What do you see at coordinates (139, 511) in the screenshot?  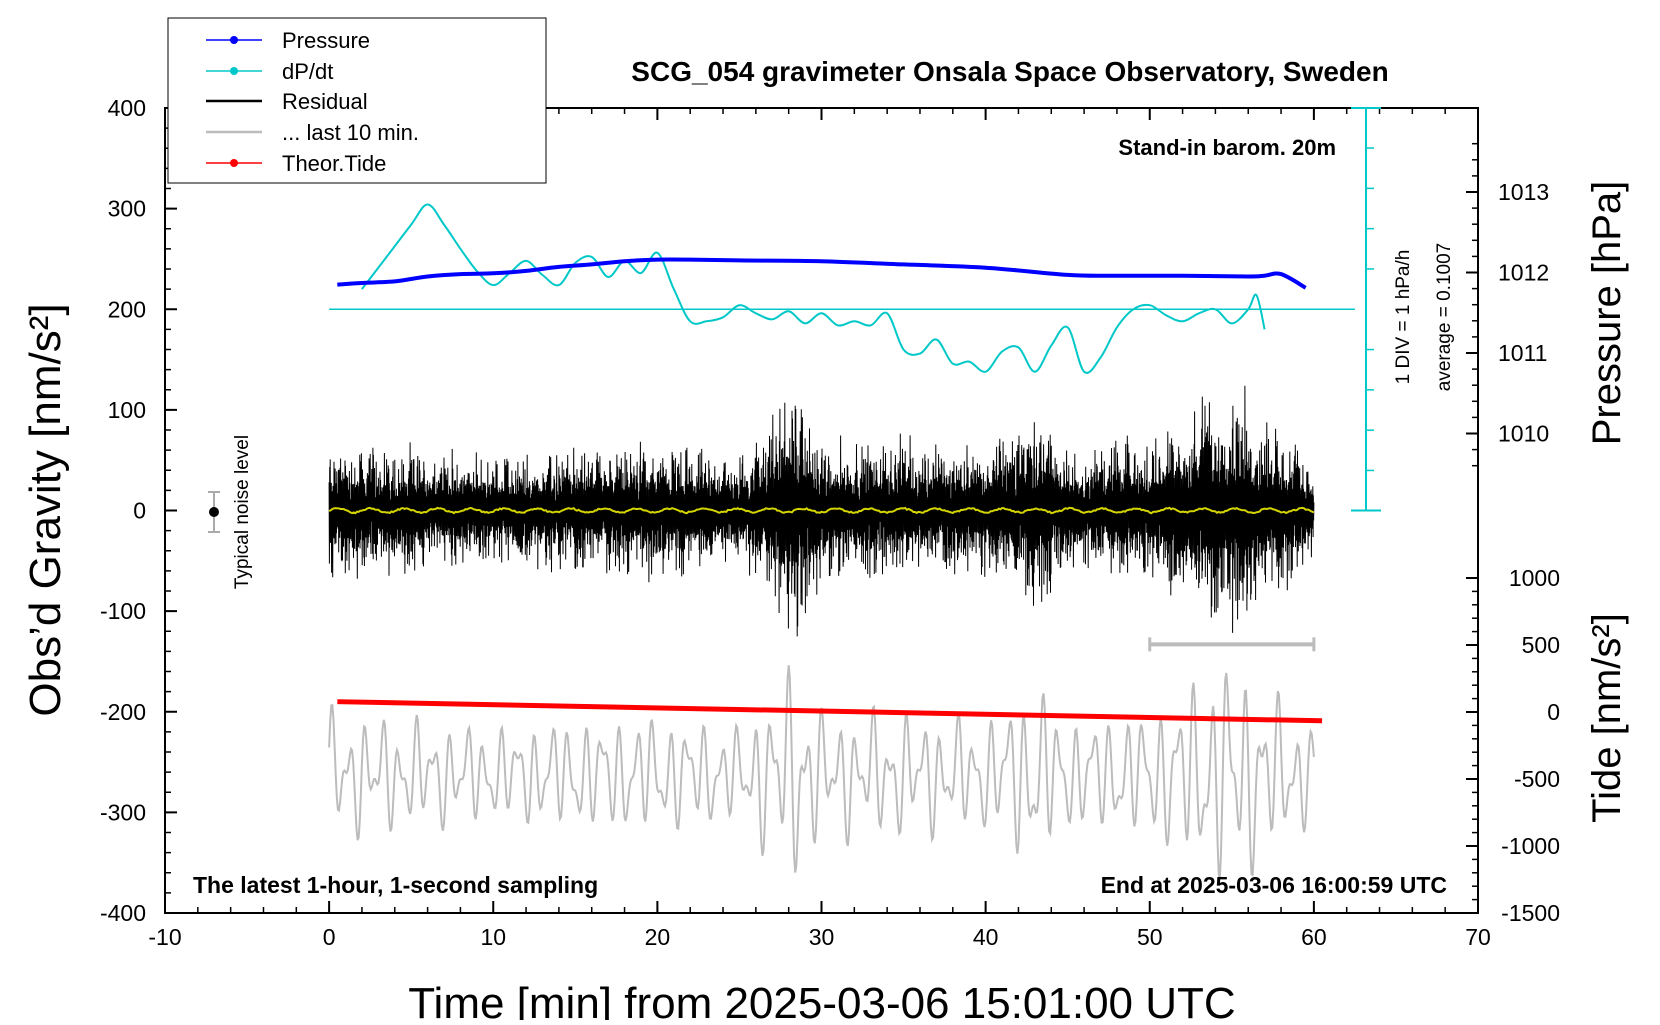 I see `y-tick-label: 0` at bounding box center [139, 511].